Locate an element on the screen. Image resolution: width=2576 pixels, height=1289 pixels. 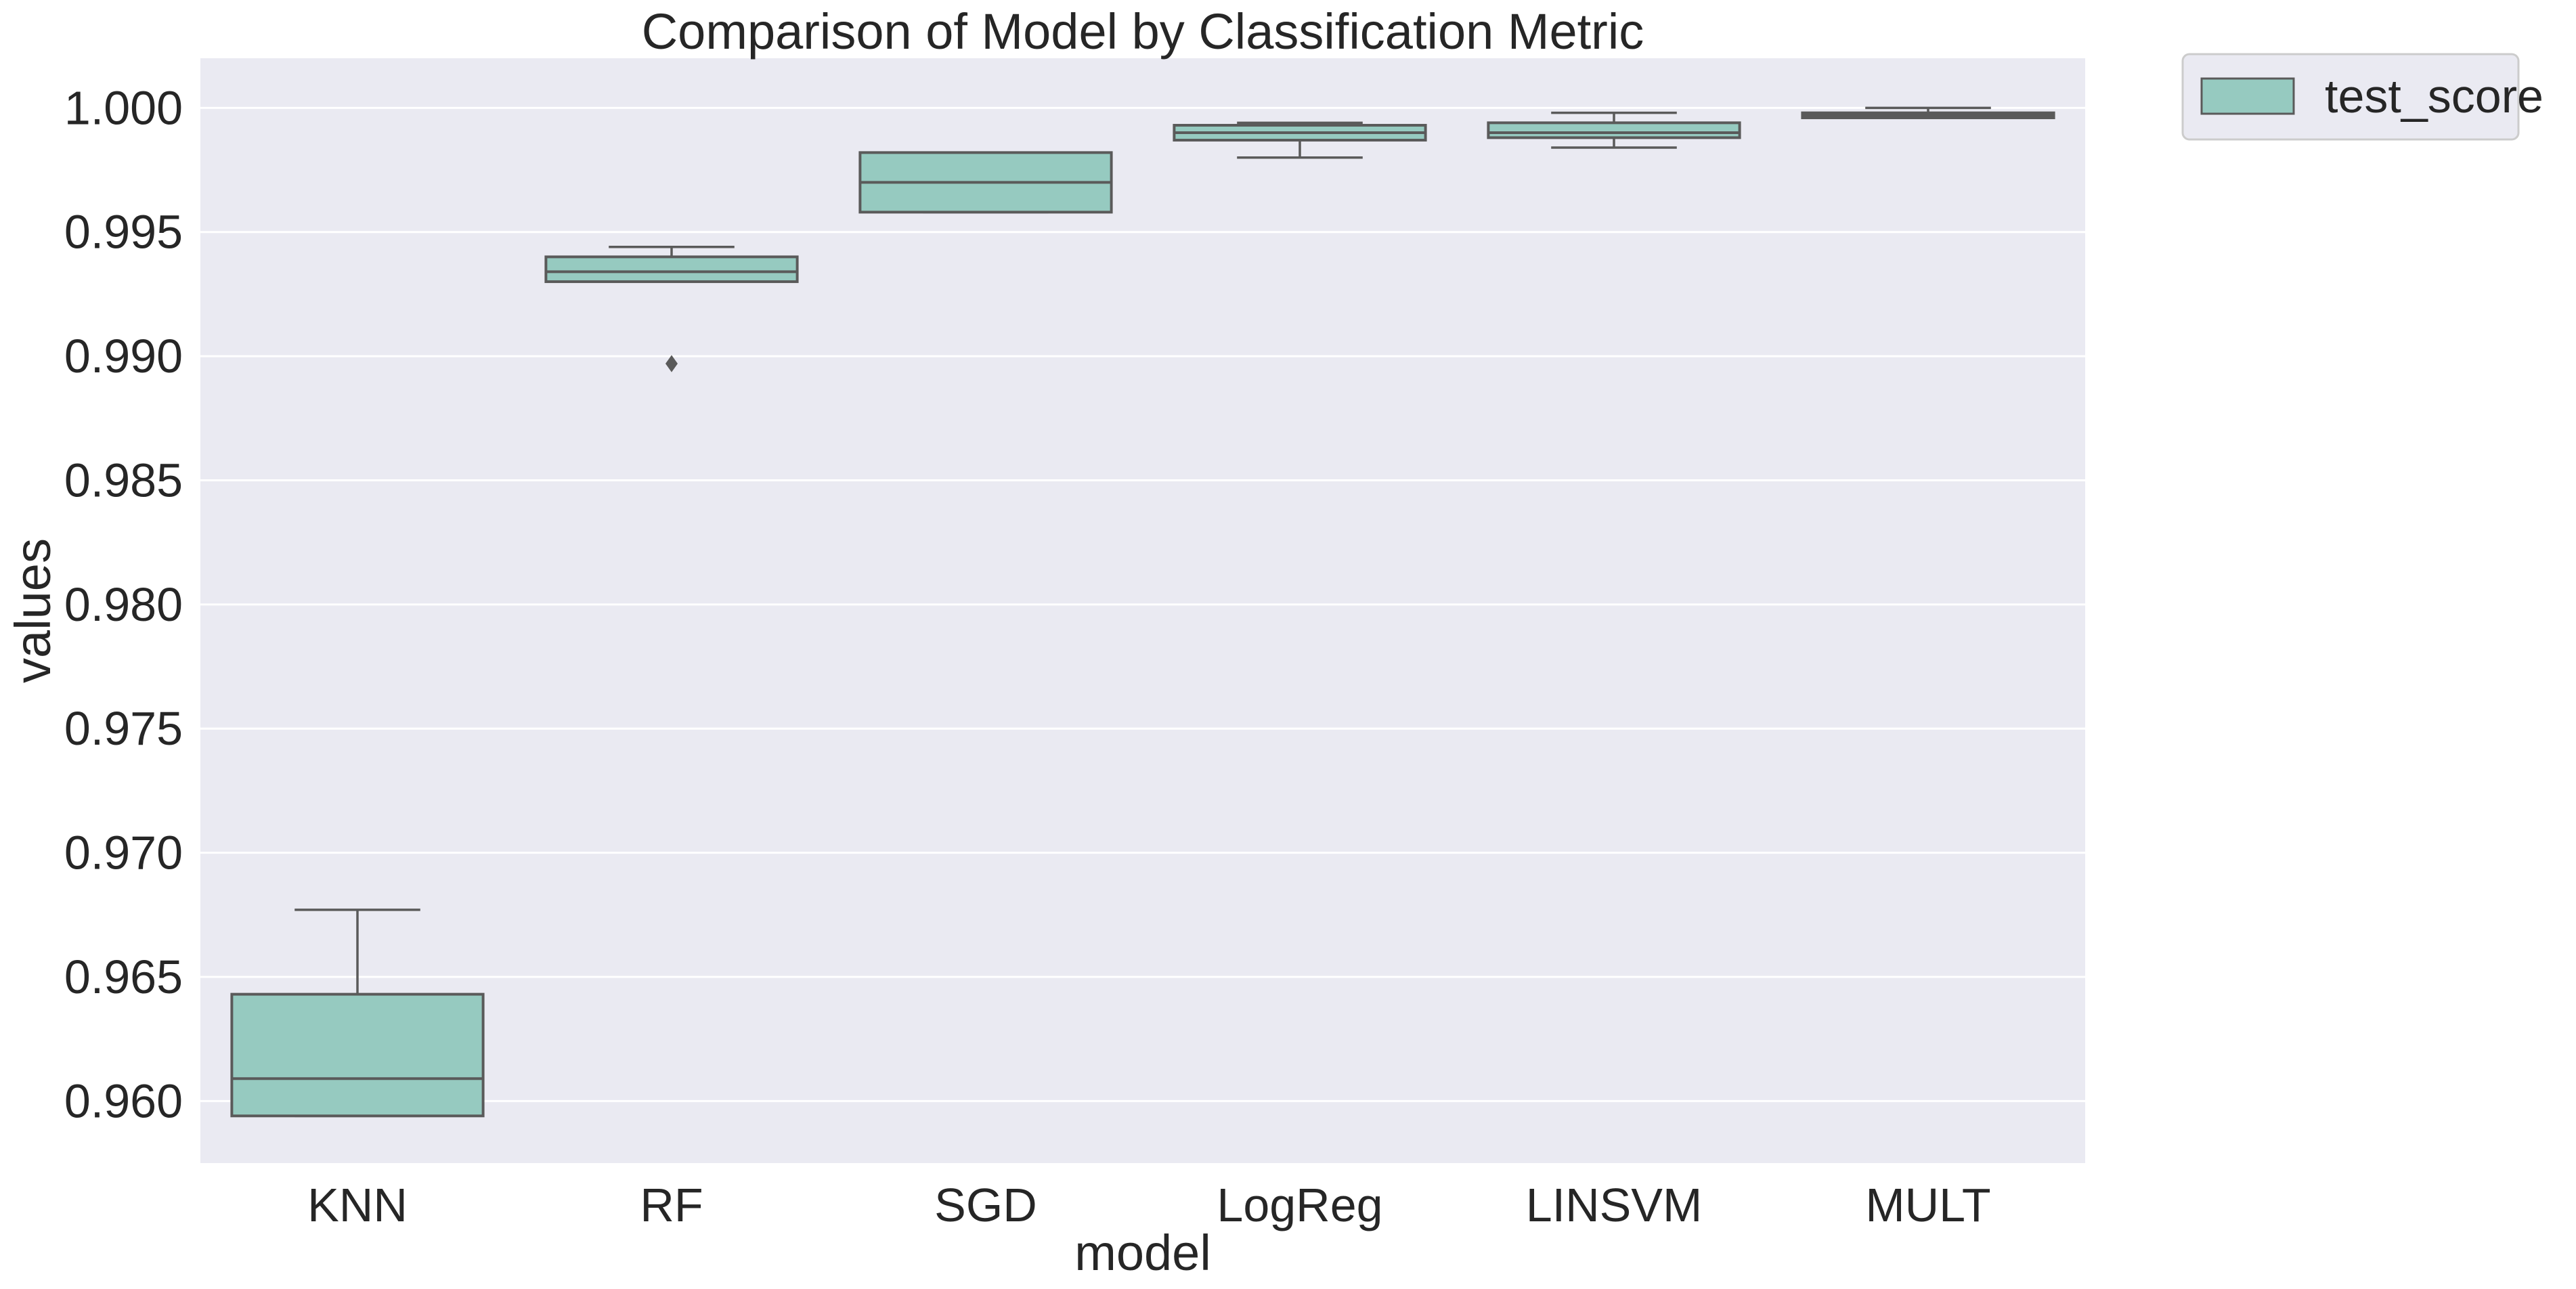
x-tick-label: KNN is located at coordinates (357, 1205).